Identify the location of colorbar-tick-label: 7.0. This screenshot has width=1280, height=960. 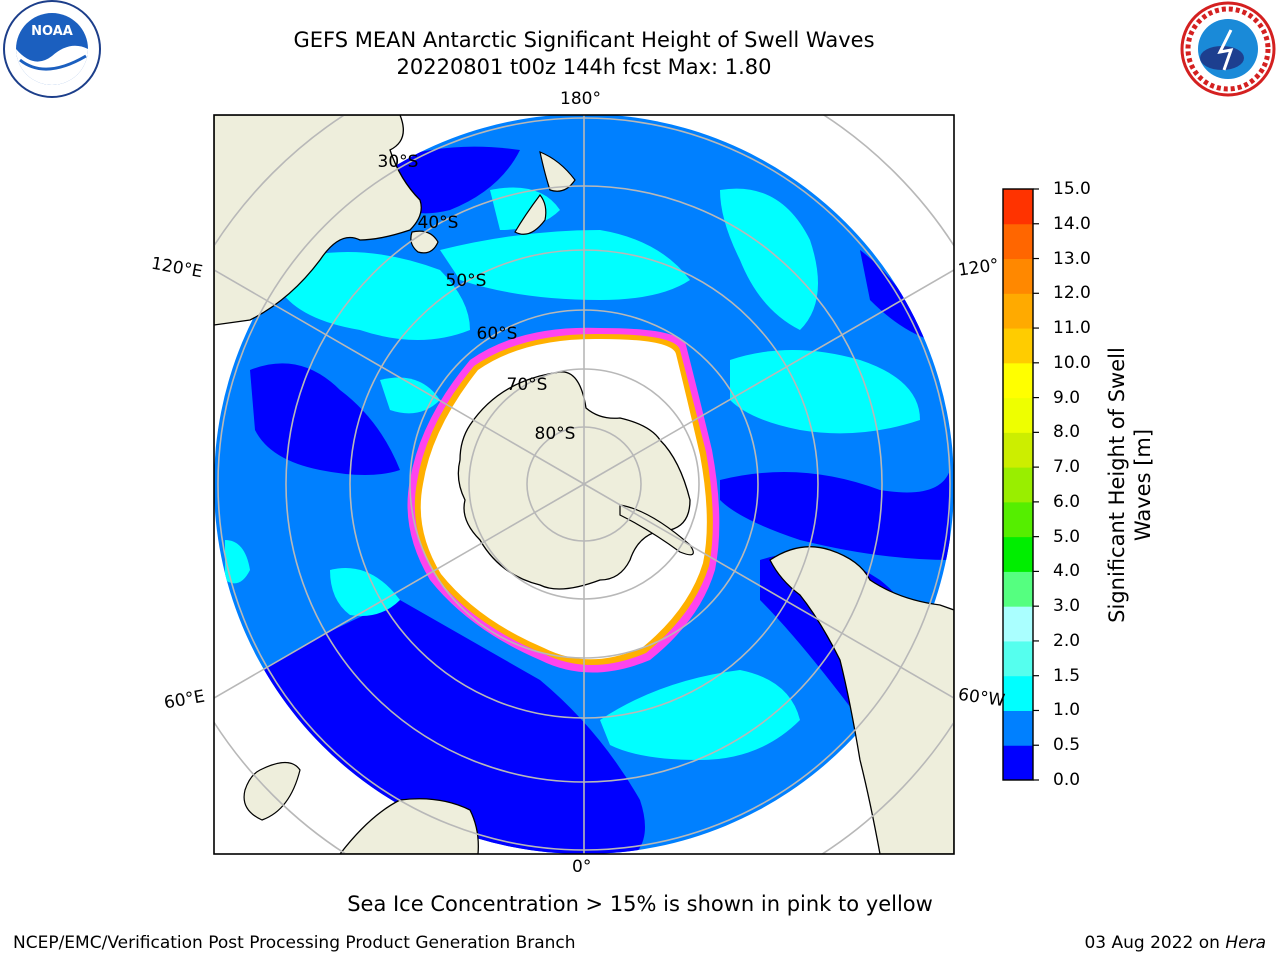
(1067, 467).